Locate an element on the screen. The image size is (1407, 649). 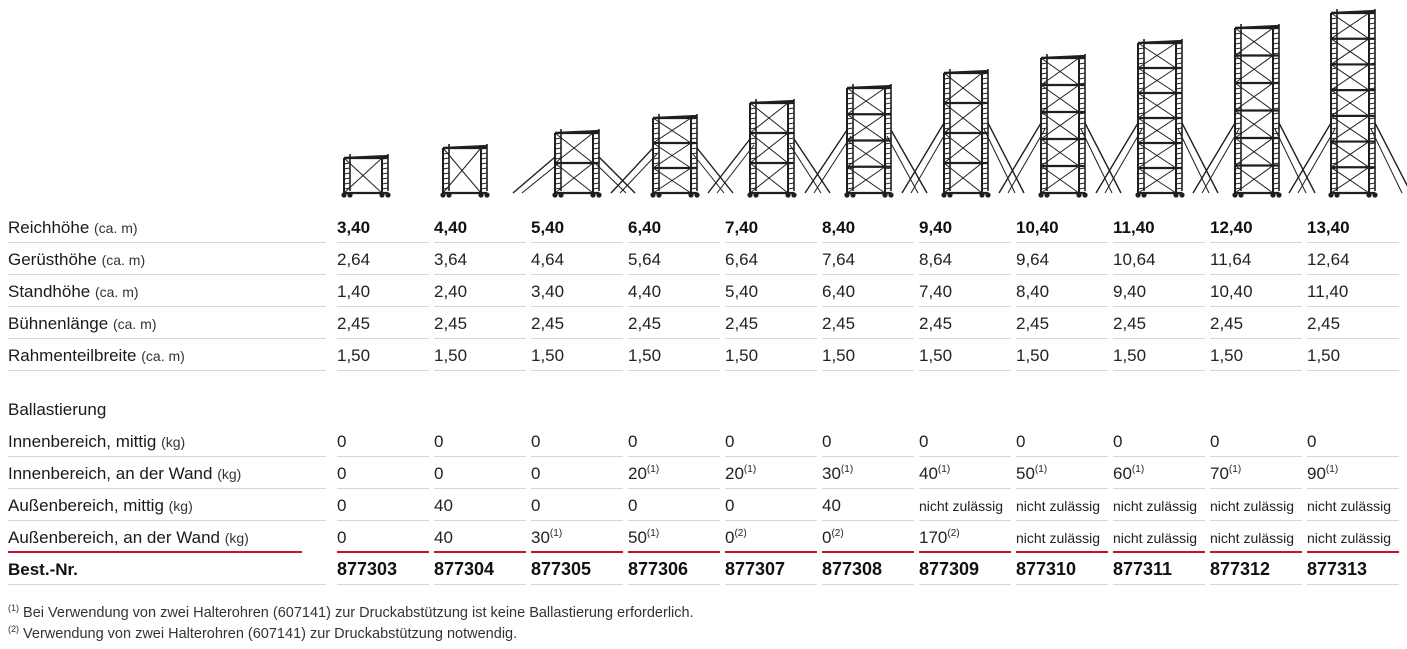
cell-innen-wand: 60(1) is located at coordinates (1159, 473).